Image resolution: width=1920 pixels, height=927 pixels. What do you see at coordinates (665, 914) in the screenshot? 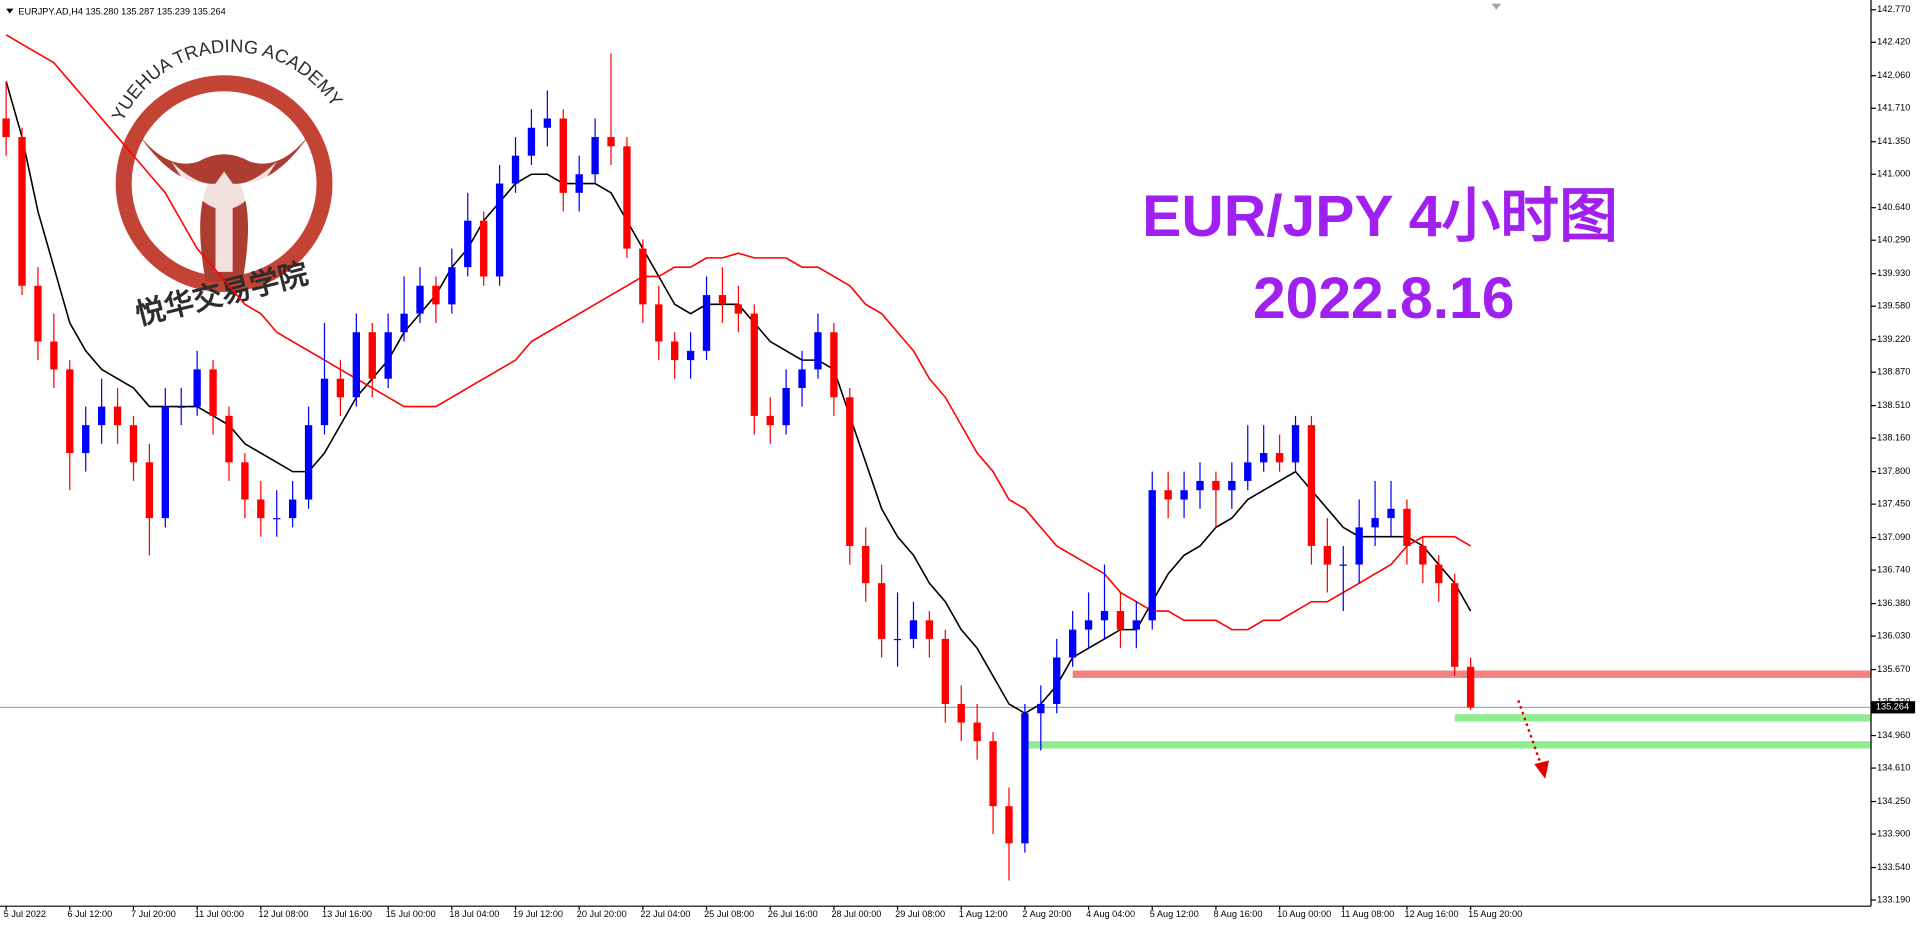
I see `x-tick-label: 22 Jul 04:00` at bounding box center [665, 914].